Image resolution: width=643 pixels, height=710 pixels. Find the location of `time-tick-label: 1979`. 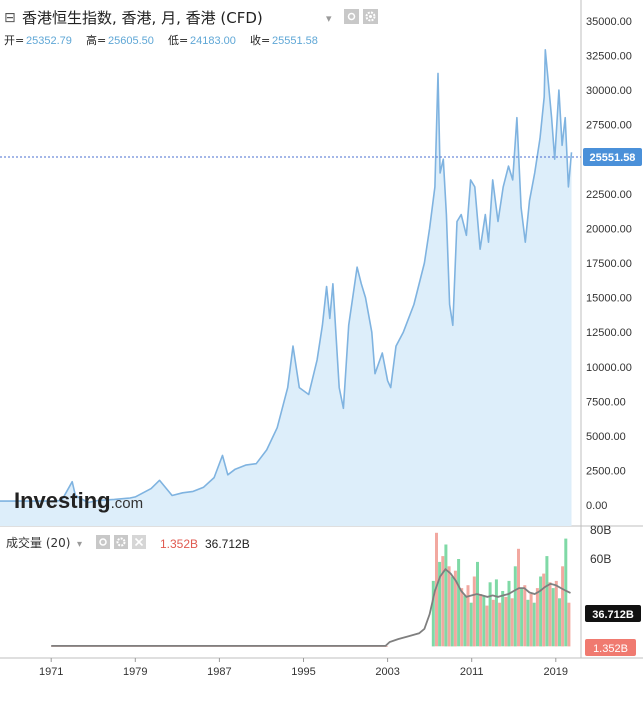

time-tick-label: 1979 is located at coordinates (135, 672).